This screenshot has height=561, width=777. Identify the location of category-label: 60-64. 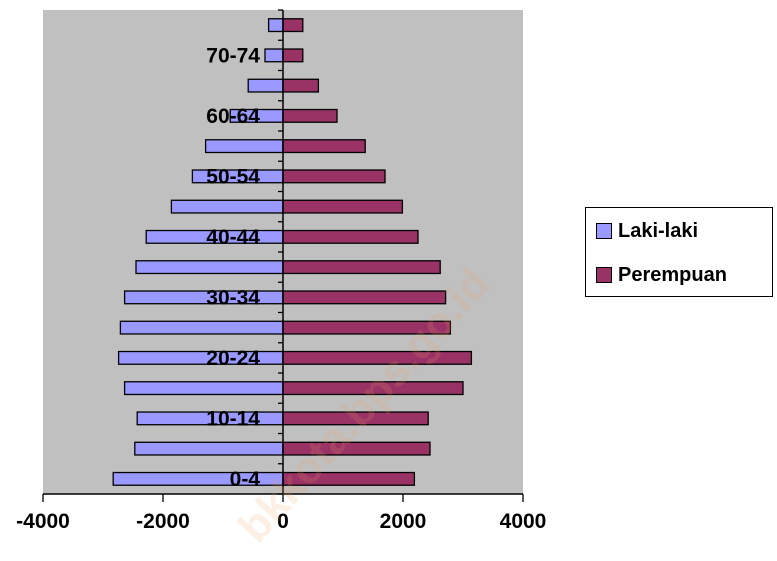
(233, 116).